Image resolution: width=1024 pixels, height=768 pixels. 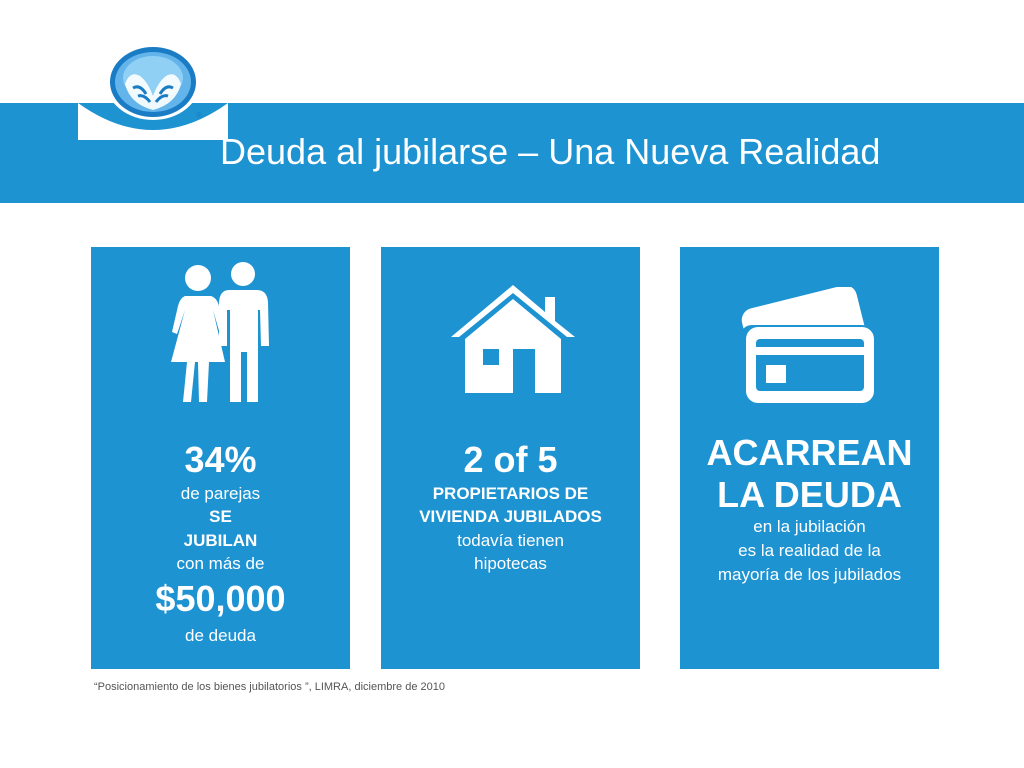 I want to click on stat-headline: 34%, so click(x=220, y=459).